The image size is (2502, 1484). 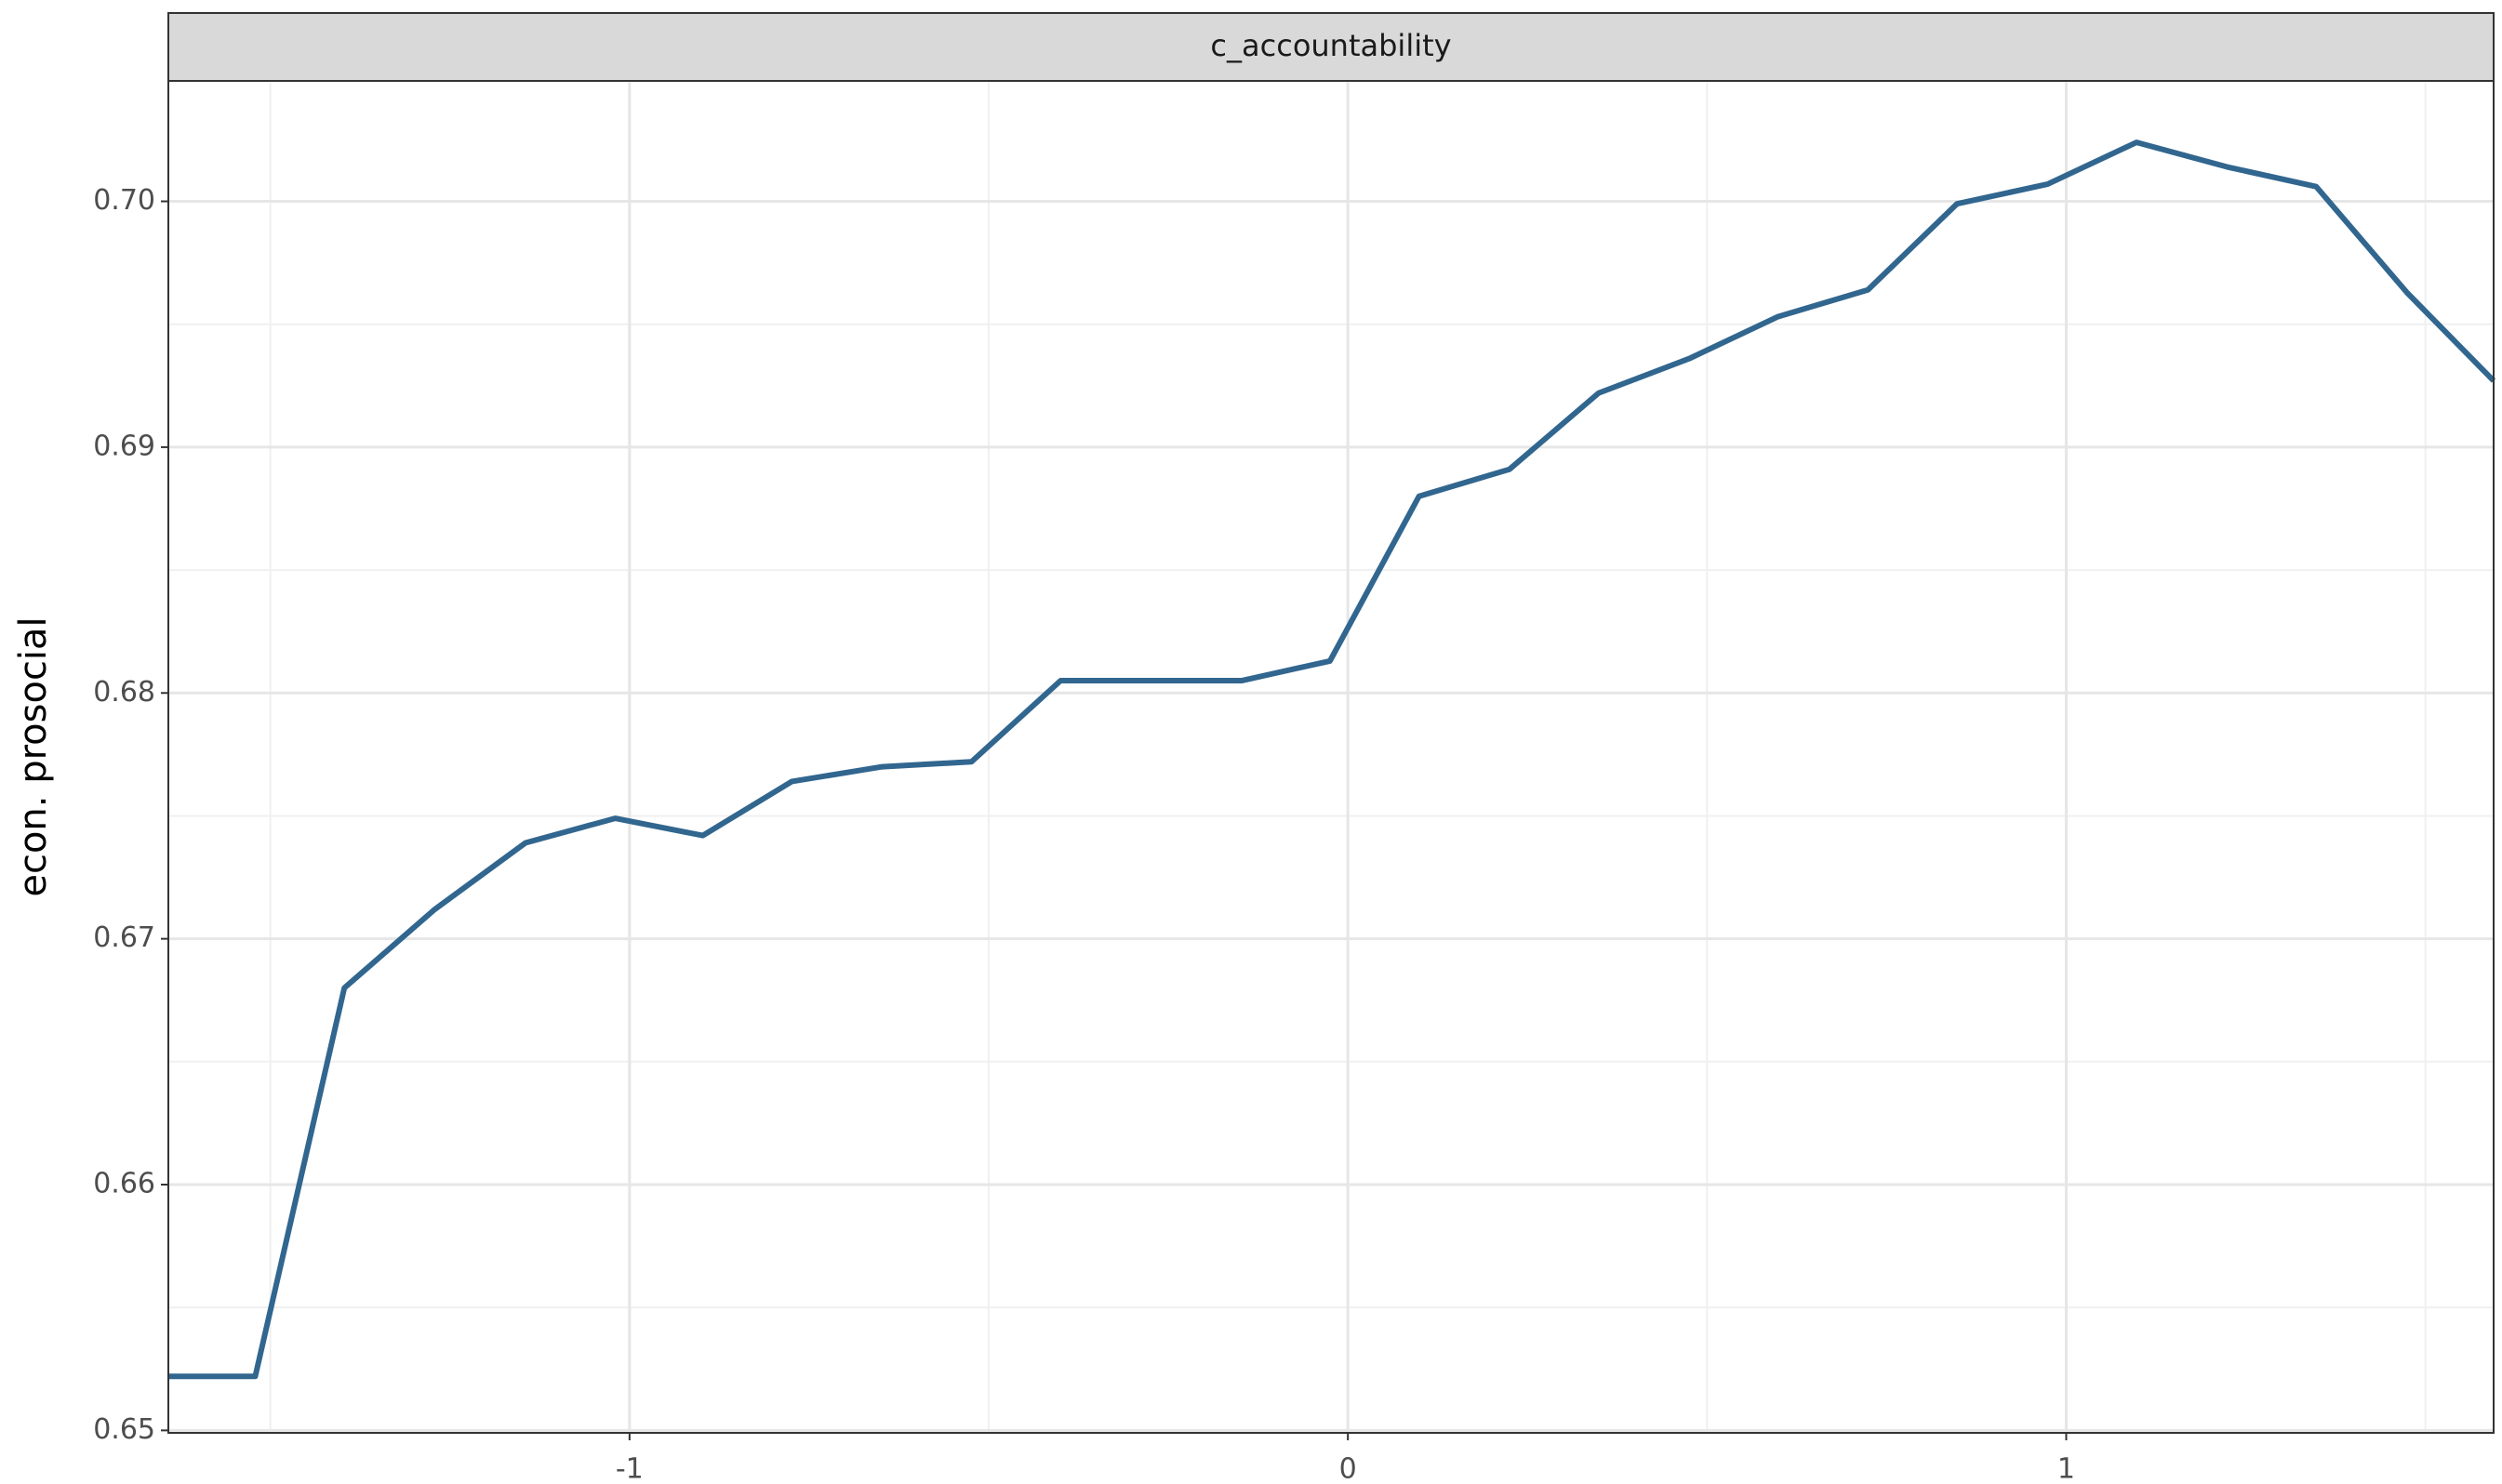 What do you see at coordinates (33, 756) in the screenshot?
I see `y-axis-label: econ. prosocial` at bounding box center [33, 756].